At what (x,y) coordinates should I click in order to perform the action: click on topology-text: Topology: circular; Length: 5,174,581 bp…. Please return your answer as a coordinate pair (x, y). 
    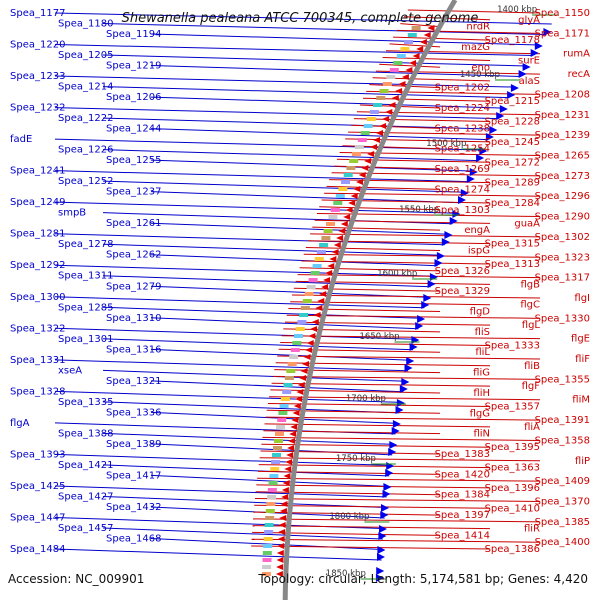
    Looking at the image, I should click on (423, 579).